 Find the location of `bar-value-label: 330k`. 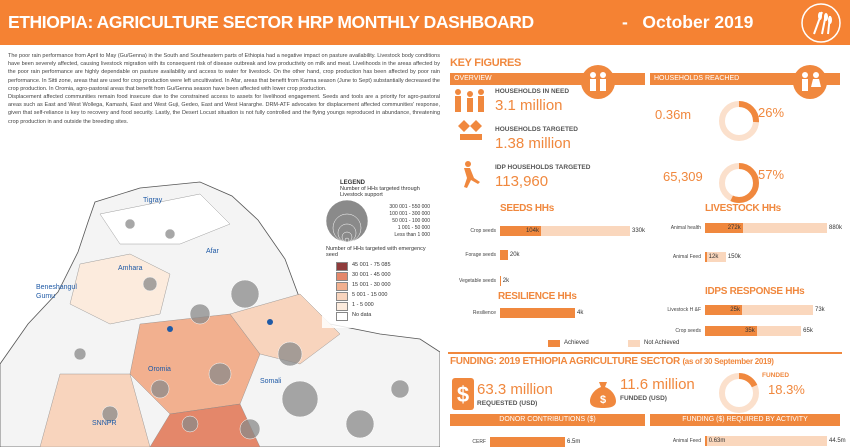

bar-value-label: 330k is located at coordinates (639, 231).